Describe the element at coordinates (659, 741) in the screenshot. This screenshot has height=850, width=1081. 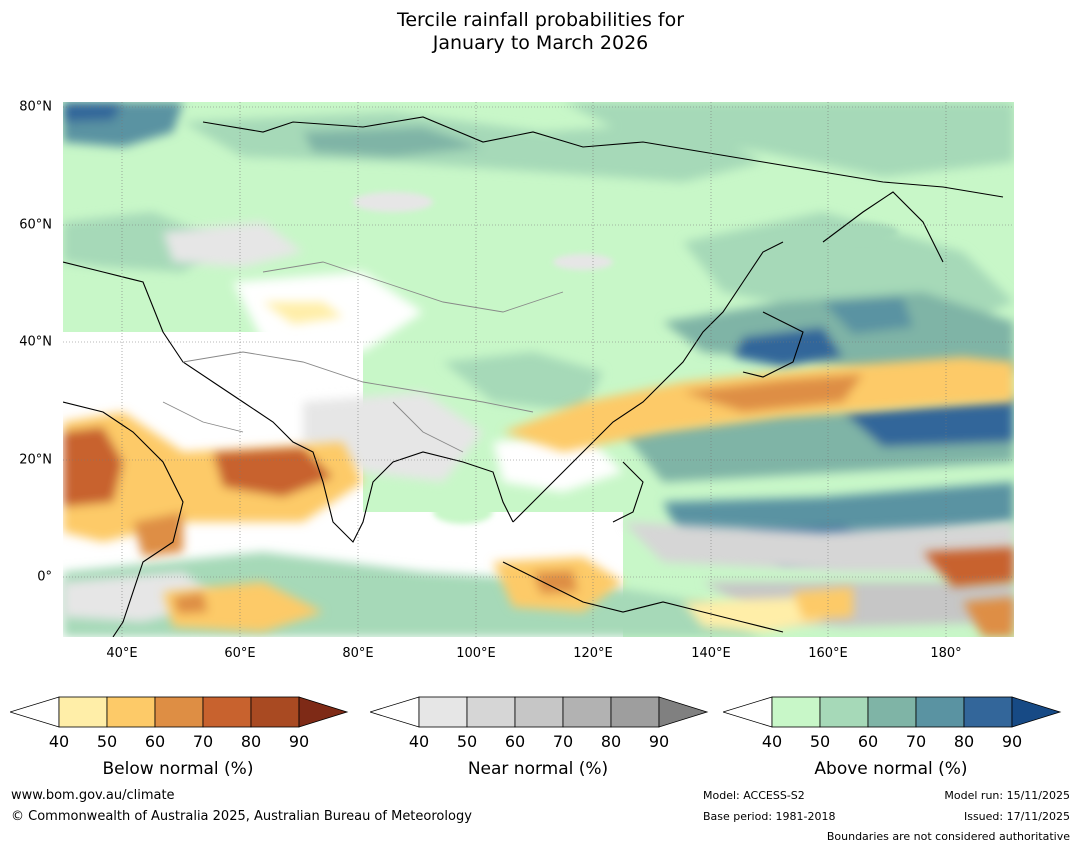
I see `near-tick-90: 90` at that location.